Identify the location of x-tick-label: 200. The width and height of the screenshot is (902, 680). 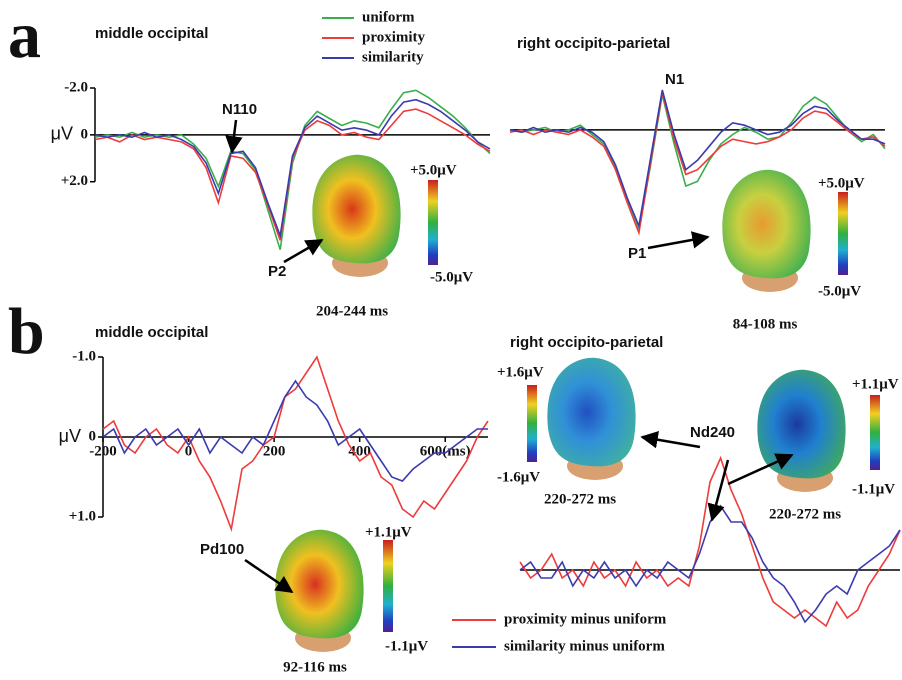
(274, 451).